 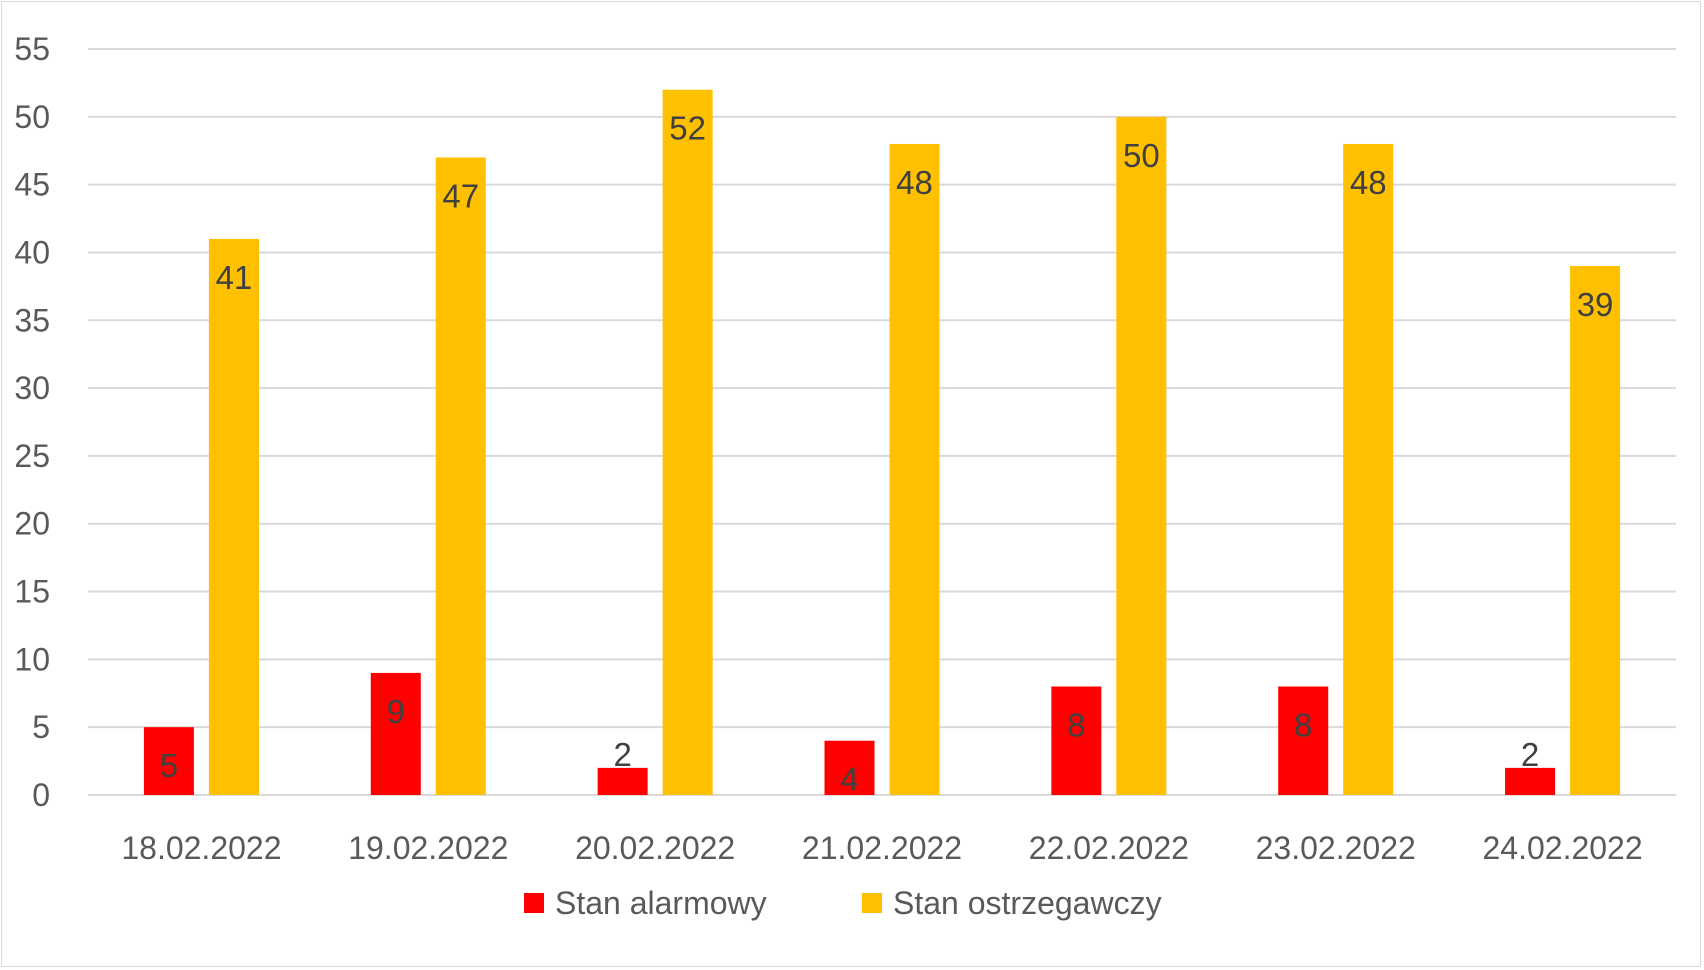 I want to click on data-label: 5, so click(x=169, y=765).